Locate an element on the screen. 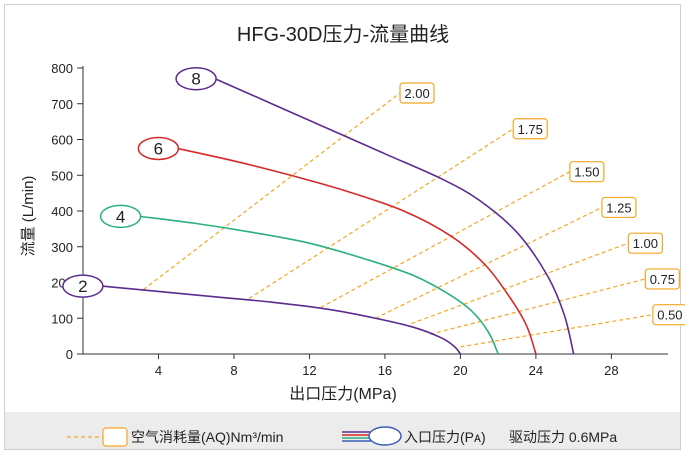  air-consumption-label: 2.00 is located at coordinates (416, 93).